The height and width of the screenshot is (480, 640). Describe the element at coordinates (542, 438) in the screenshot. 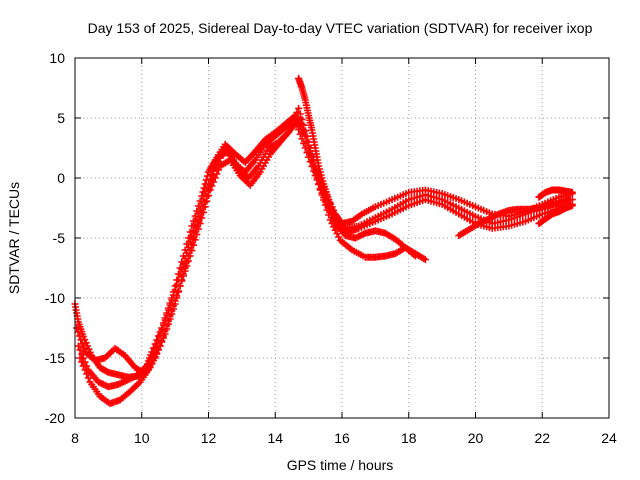

I see `x-tick-label: 22` at that location.